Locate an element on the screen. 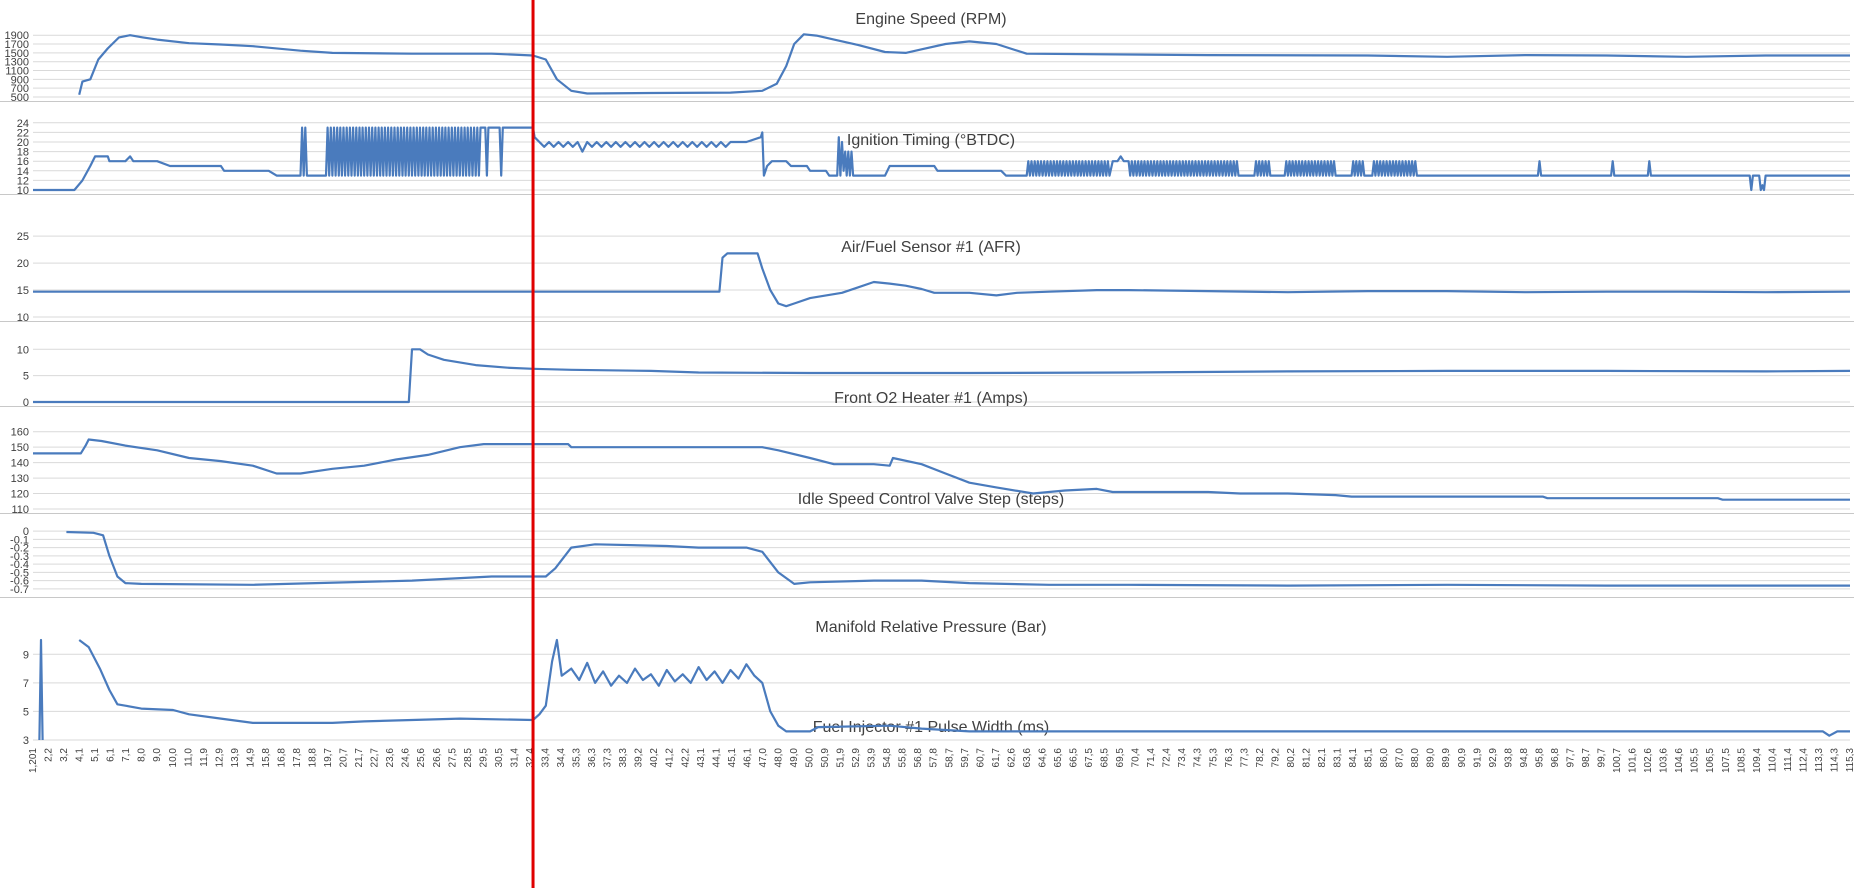 Image resolution: width=1854 pixels, height=888 pixels. x-tick-label: 30,5 is located at coordinates (499, 758).